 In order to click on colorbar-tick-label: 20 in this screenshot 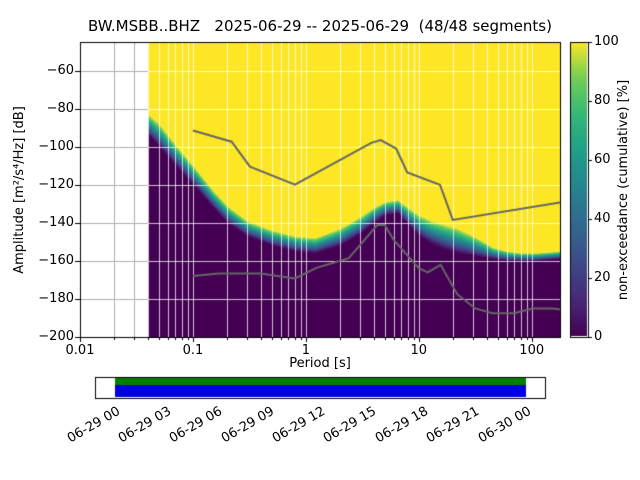, I will do `click(602, 277)`.